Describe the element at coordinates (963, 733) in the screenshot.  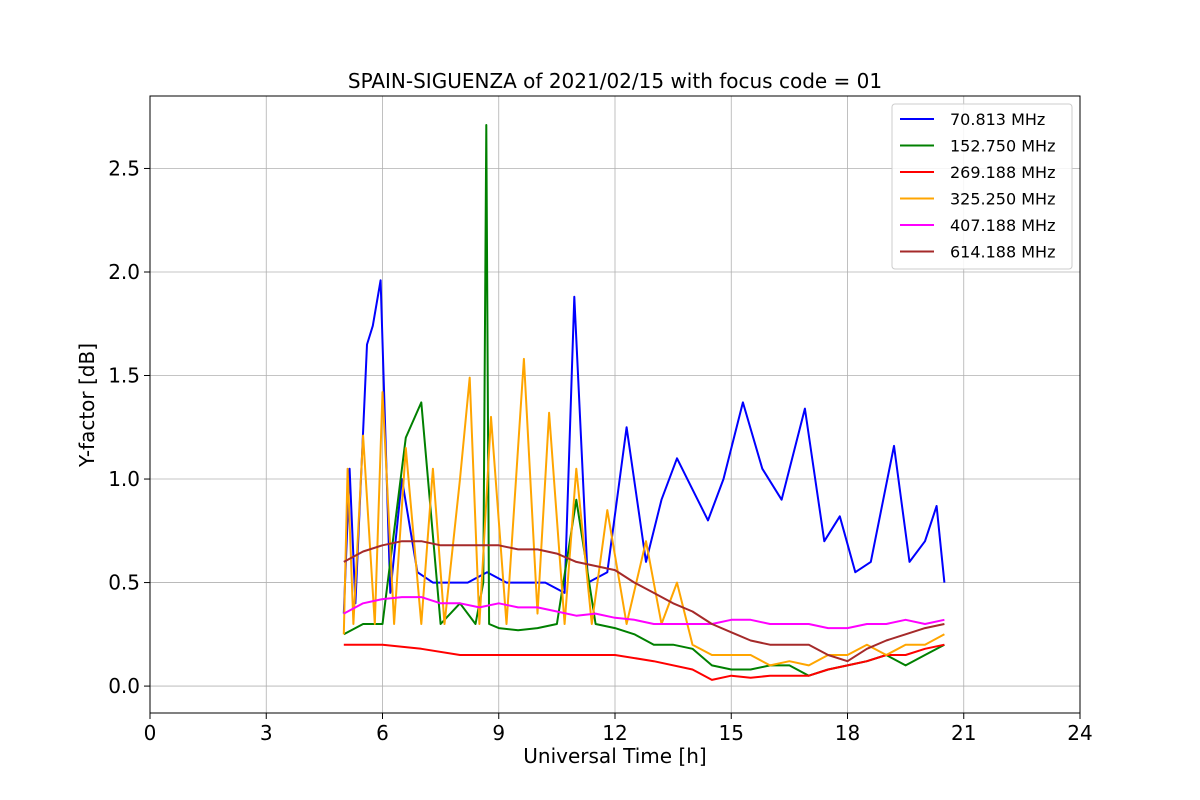
I see `x-tick-label: 21` at that location.